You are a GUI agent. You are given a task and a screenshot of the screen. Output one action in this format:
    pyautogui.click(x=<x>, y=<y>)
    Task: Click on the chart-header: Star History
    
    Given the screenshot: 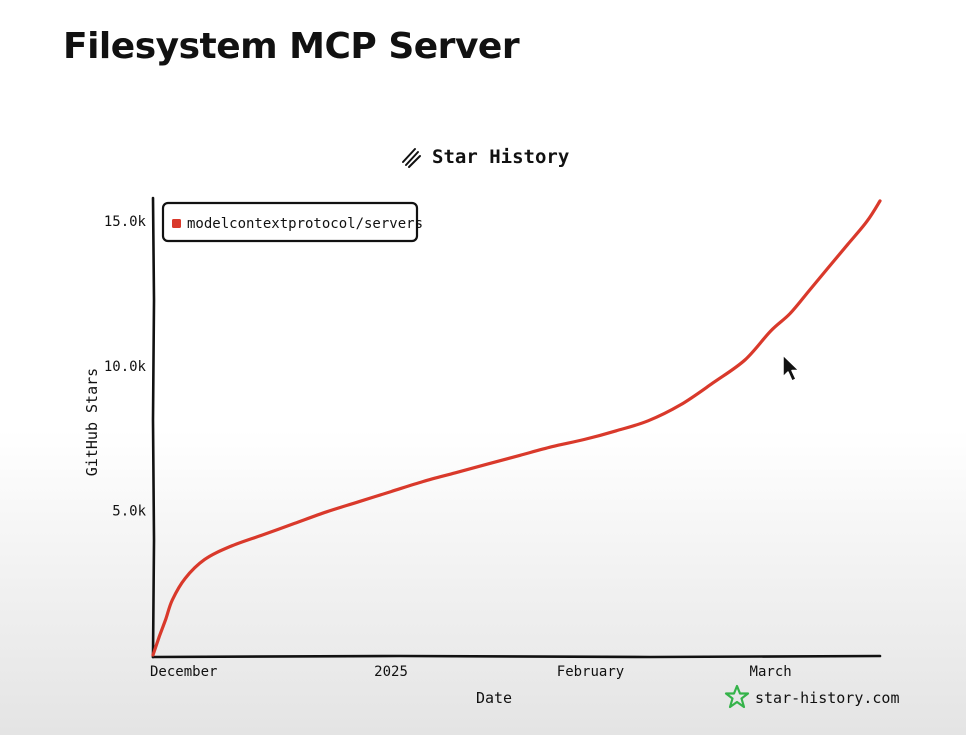 What is the action you would take?
    pyautogui.click(x=485, y=157)
    